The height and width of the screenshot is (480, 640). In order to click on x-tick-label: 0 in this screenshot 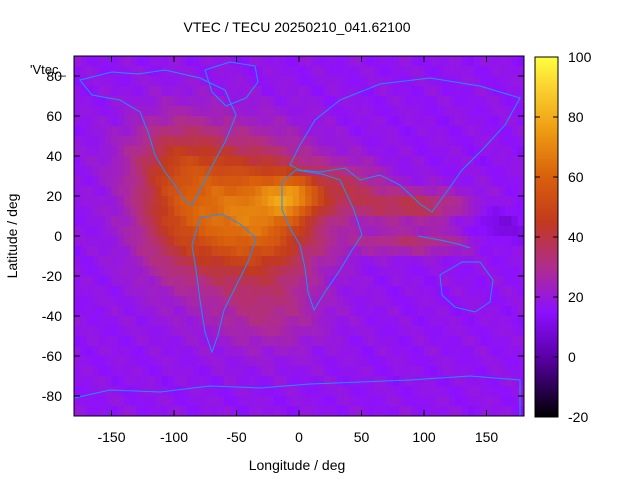, I will do `click(299, 437)`.